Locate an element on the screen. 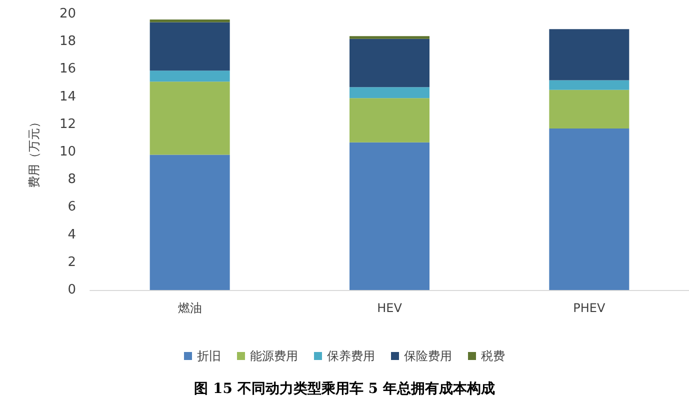 The height and width of the screenshot is (411, 689). y-tick-label: 20 is located at coordinates (67, 14).